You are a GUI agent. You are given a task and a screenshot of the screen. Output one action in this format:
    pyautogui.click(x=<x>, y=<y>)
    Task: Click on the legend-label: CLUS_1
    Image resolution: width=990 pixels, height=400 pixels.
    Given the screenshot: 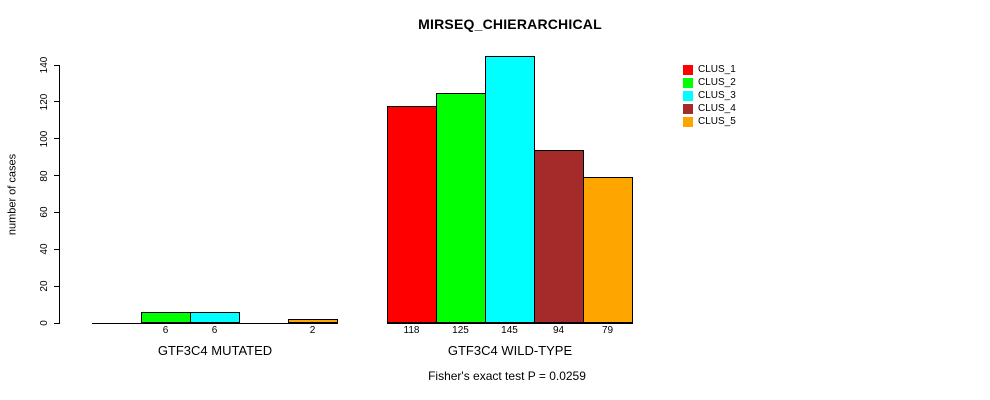 What is the action you would take?
    pyautogui.click(x=717, y=69)
    